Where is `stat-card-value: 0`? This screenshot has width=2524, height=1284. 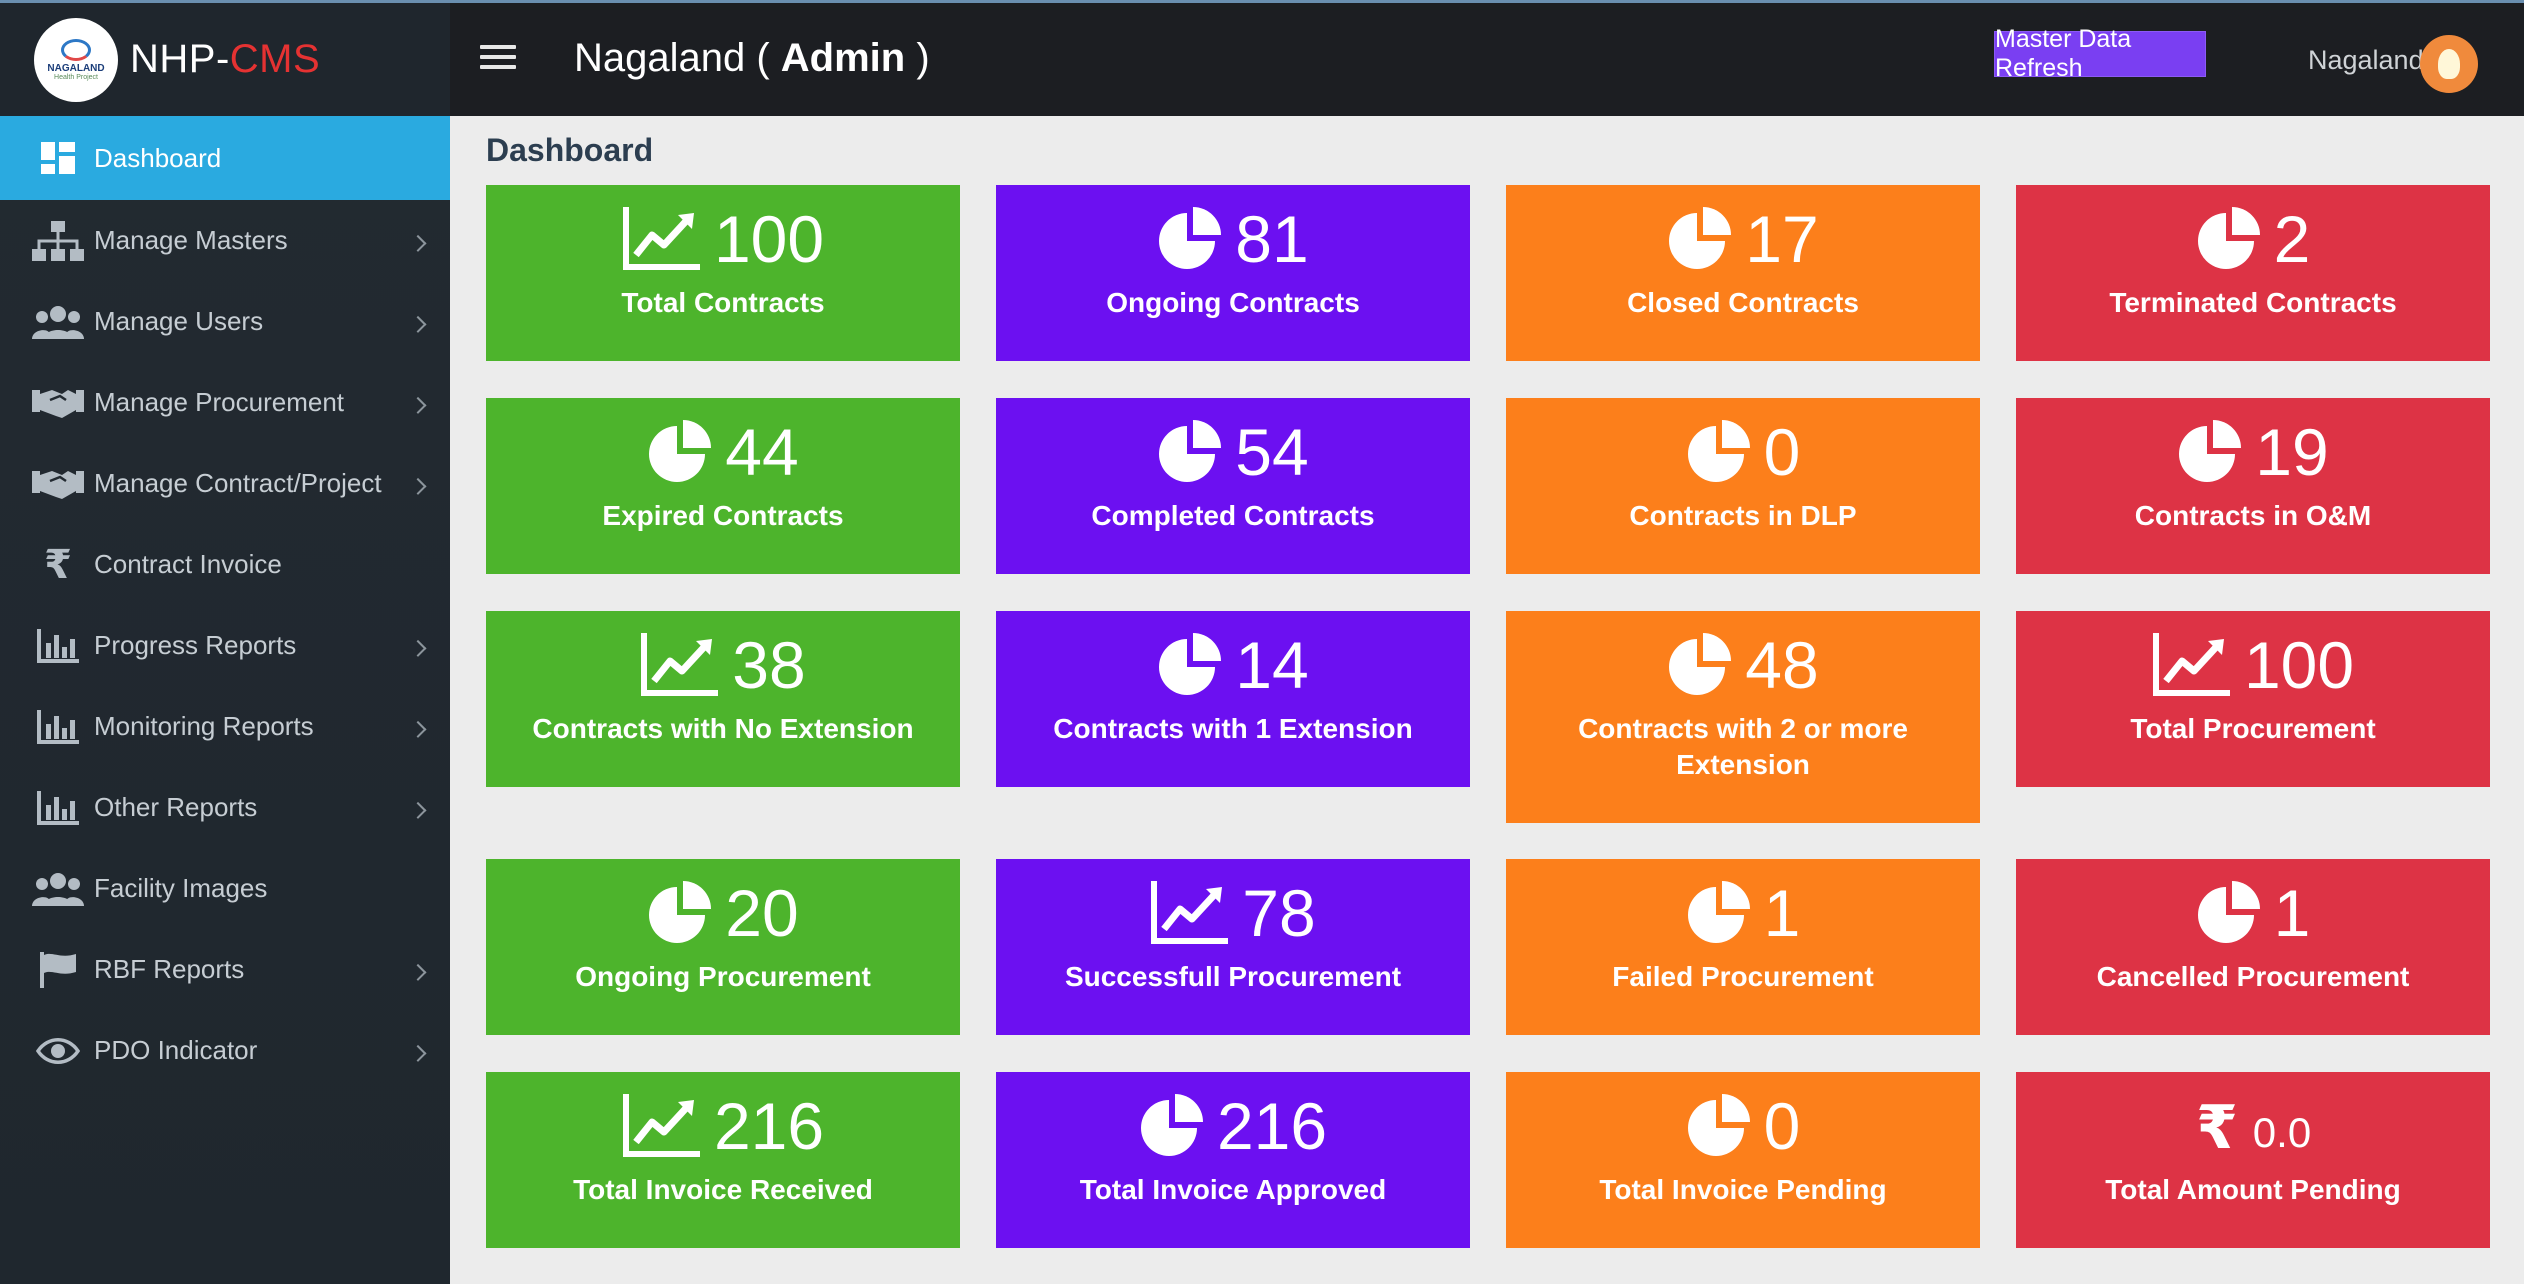
stat-card-value: 0 is located at coordinates (1782, 452).